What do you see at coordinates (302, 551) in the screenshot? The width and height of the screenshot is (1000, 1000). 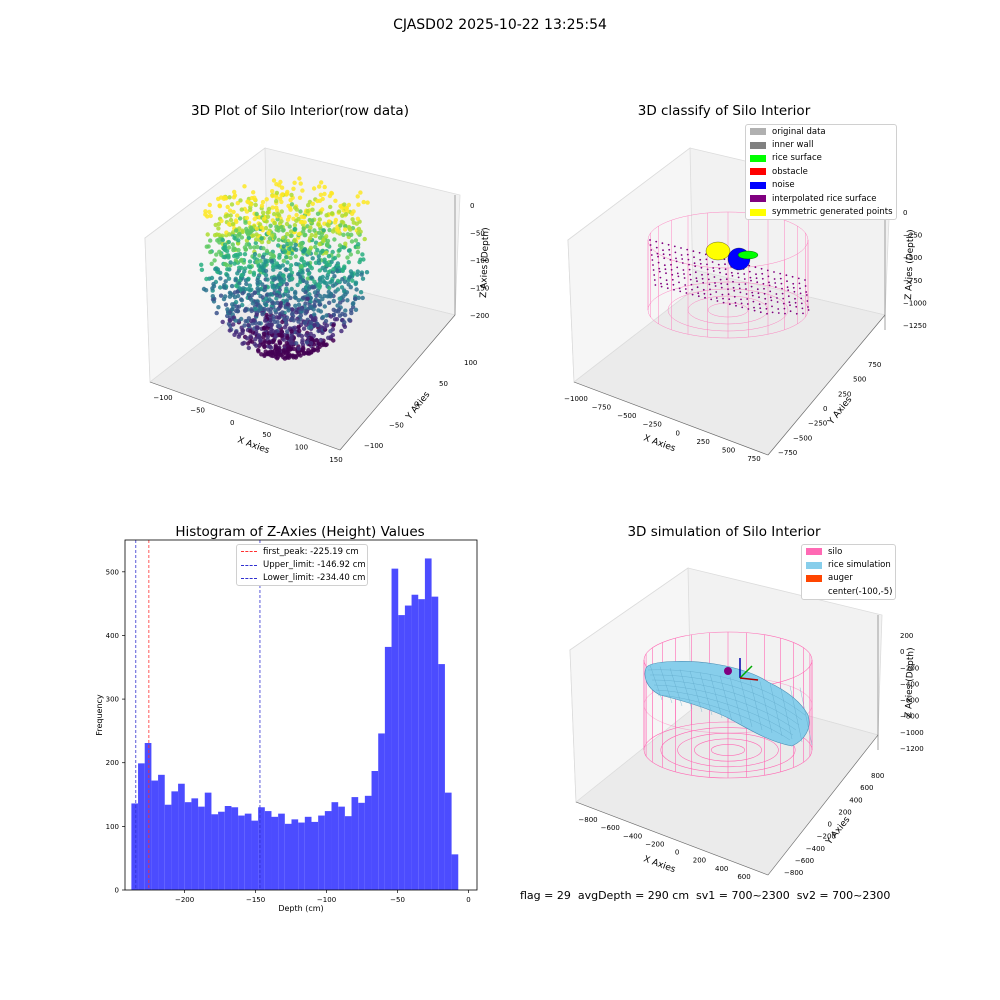 I see `histogram-legend-item: first_peak: -225.19 cm` at bounding box center [302, 551].